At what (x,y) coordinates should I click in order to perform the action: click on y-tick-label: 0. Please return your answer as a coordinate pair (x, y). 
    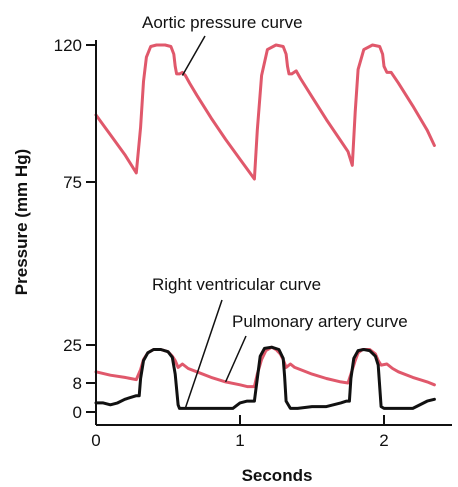
    Looking at the image, I should click on (77, 412).